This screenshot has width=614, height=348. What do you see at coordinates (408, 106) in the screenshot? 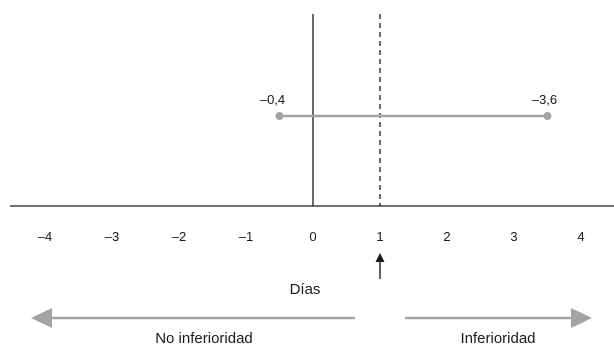
I see `confidence-interval: –0,4 –3,6` at bounding box center [408, 106].